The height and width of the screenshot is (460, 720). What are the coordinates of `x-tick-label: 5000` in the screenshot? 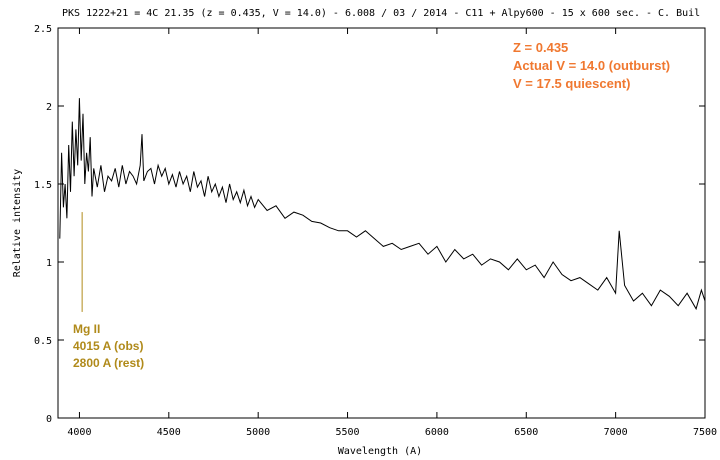 It's located at (258, 432).